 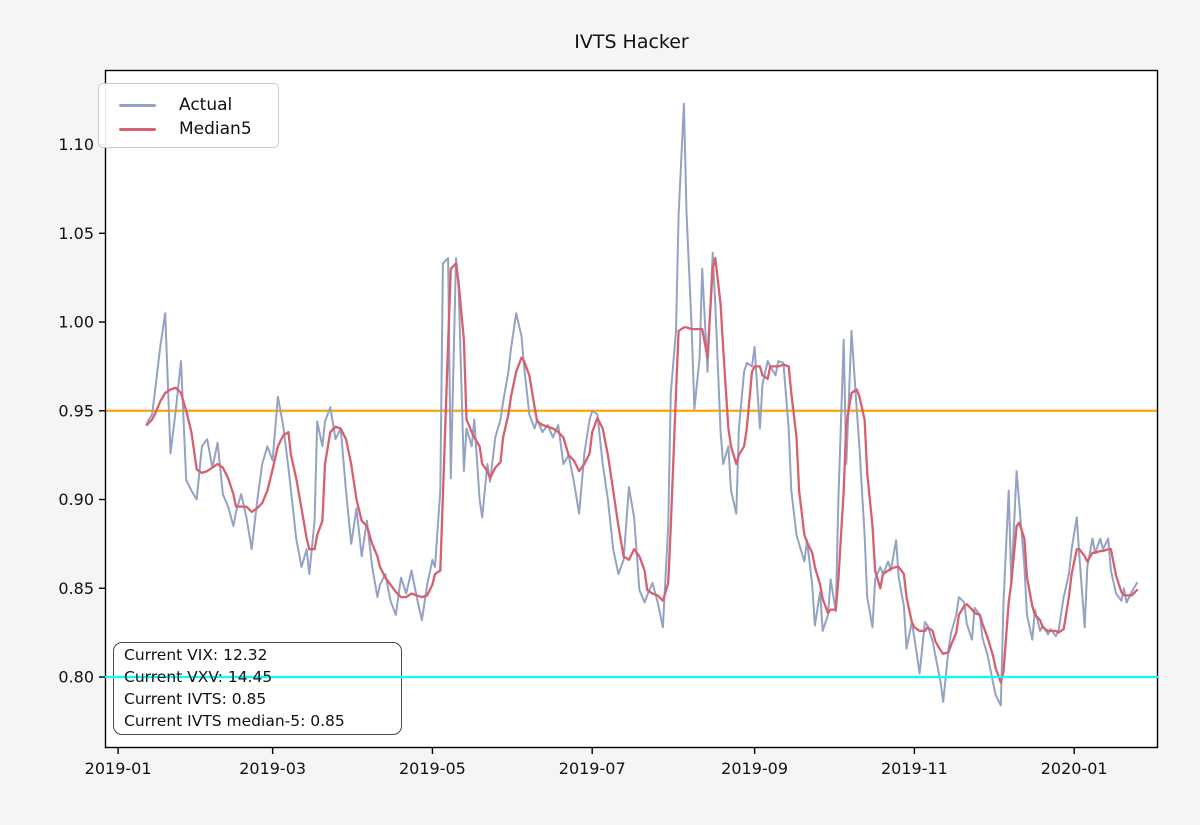 What do you see at coordinates (631, 42) in the screenshot?
I see `chart-title: IVTS Hacker` at bounding box center [631, 42].